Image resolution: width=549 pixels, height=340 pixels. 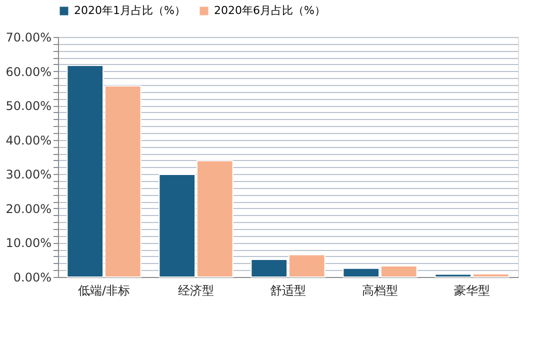 What do you see at coordinates (29, 243) in the screenshot?
I see `y-tick-label: 10.00%` at bounding box center [29, 243].